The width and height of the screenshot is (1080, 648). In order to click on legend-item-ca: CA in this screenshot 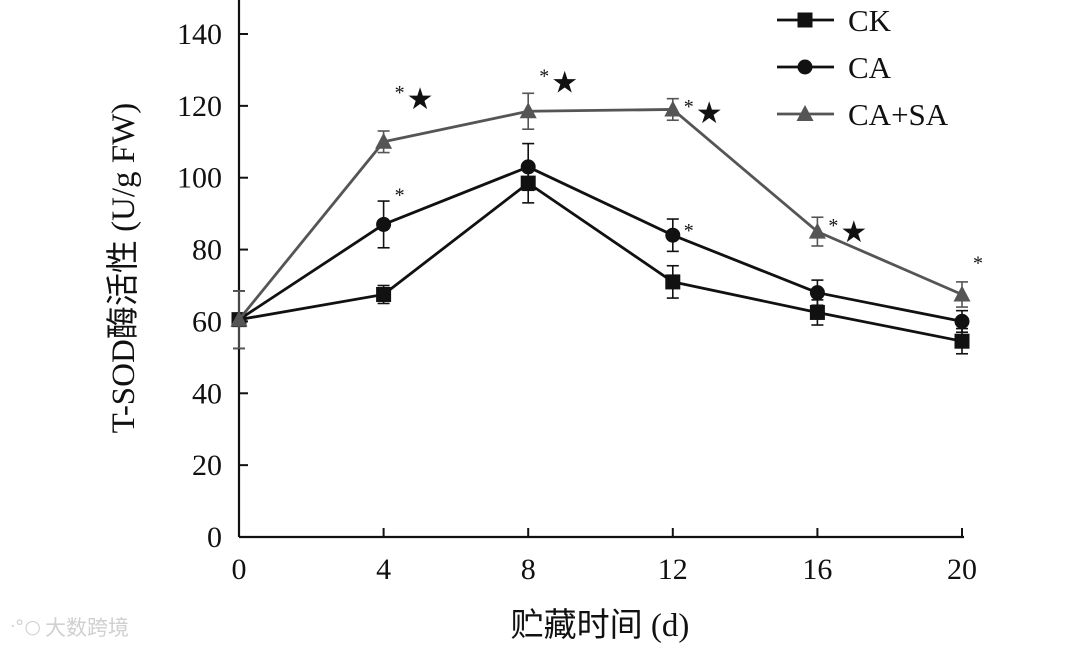, I will do `click(834, 67)`.